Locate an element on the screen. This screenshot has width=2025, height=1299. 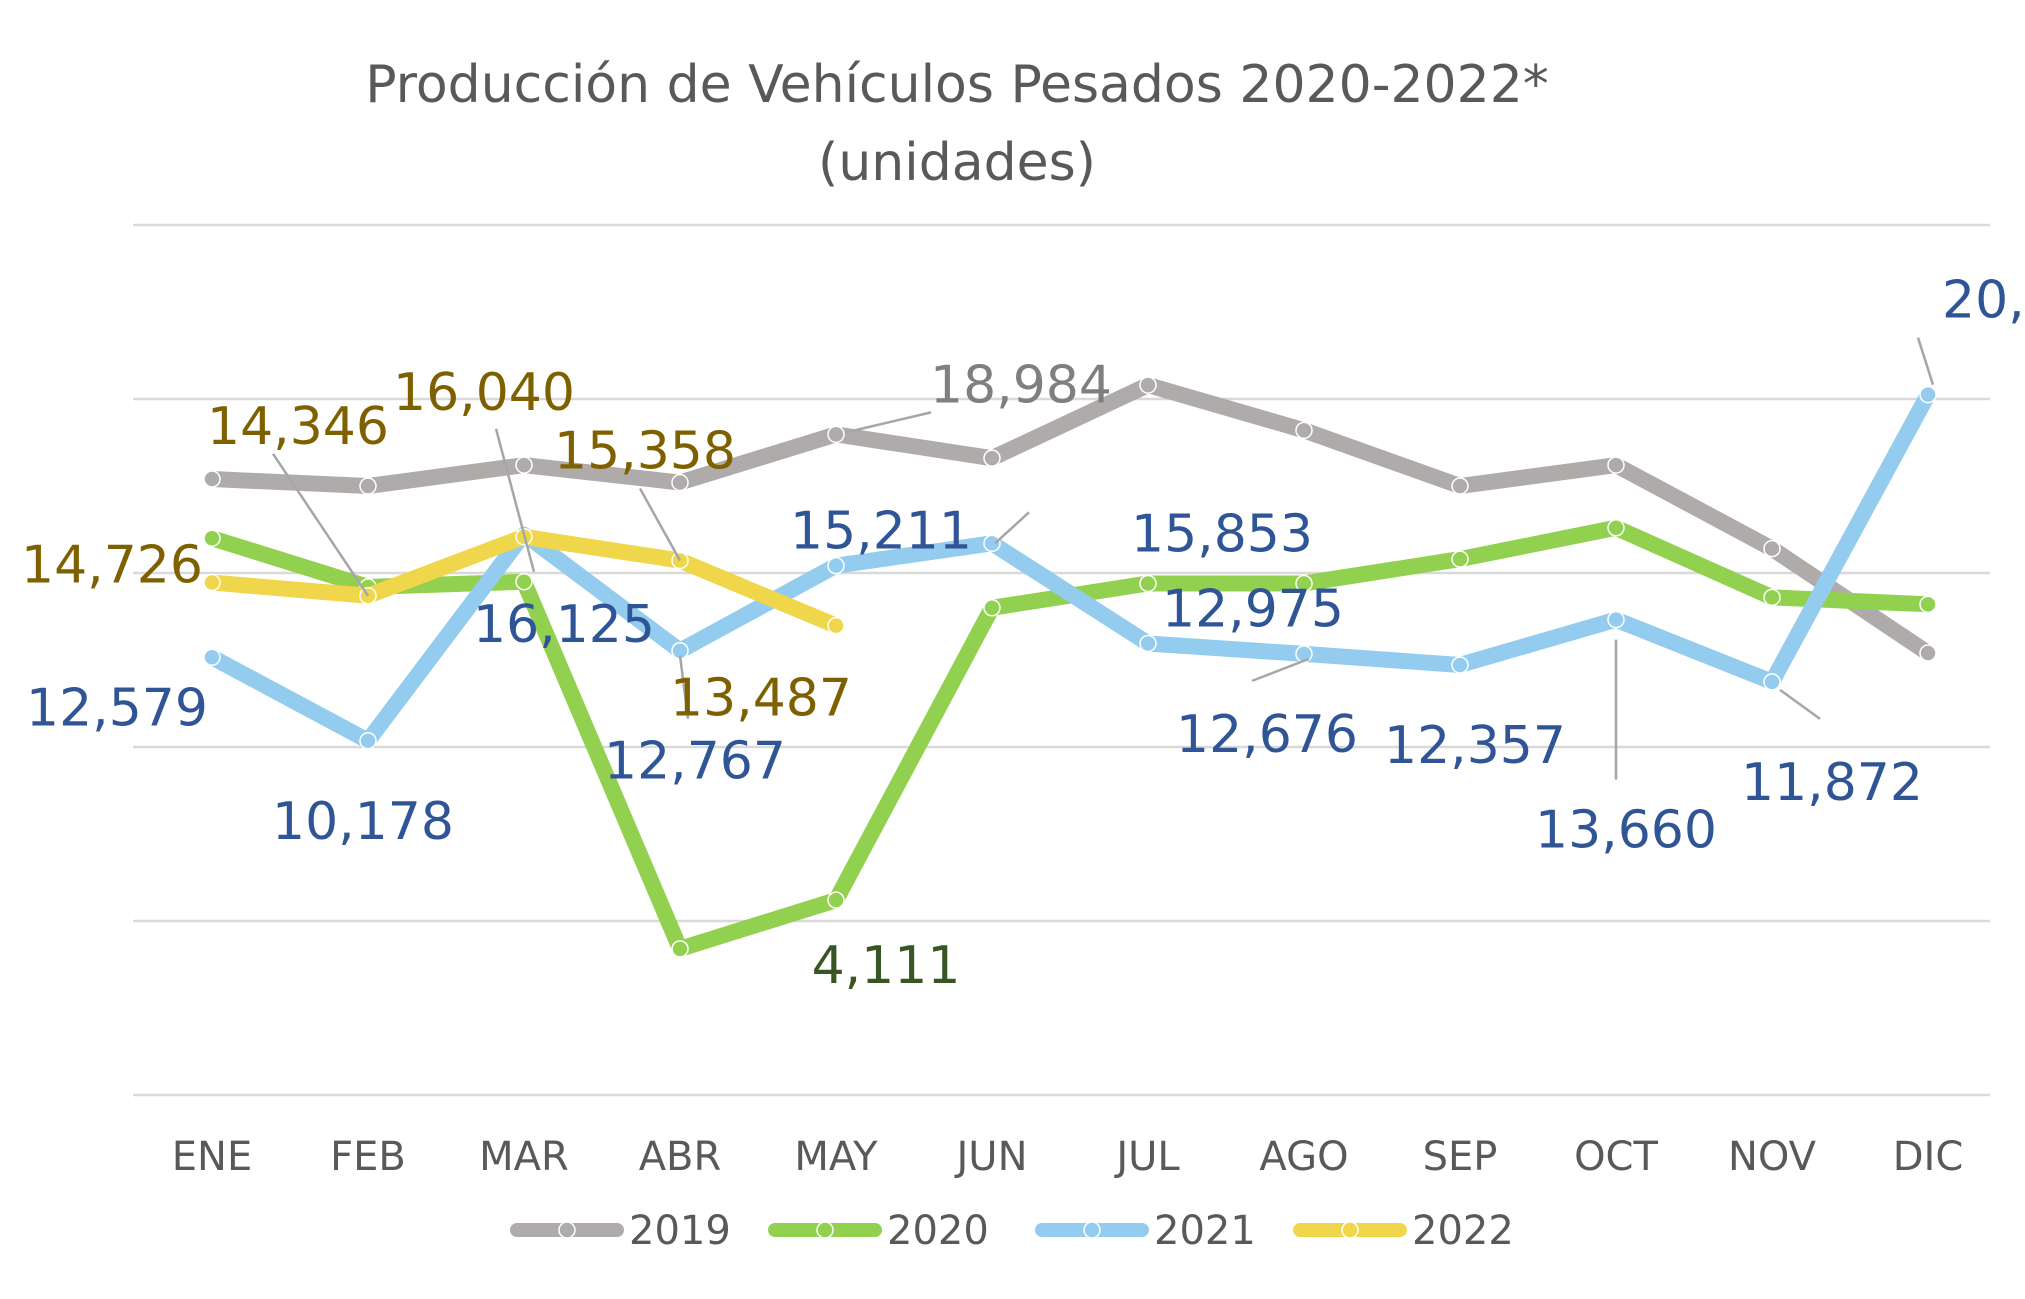
legend-item-2021: 2021 is located at coordinates (1145, 1231).